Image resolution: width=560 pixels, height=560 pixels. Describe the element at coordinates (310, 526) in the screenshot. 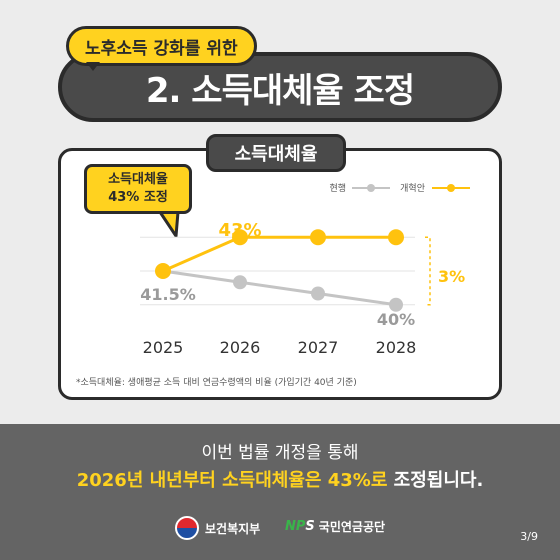

I see `nps-mark-suffix: S` at that location.